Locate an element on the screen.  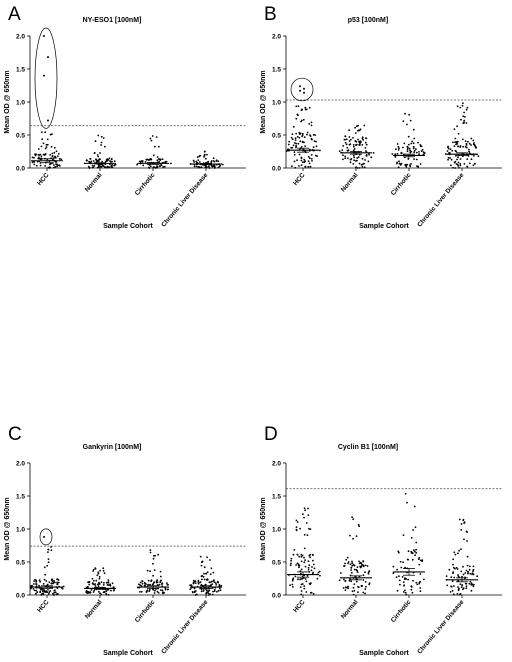
x-axis-label: Sample Cohort is located at coordinates (128, 653).